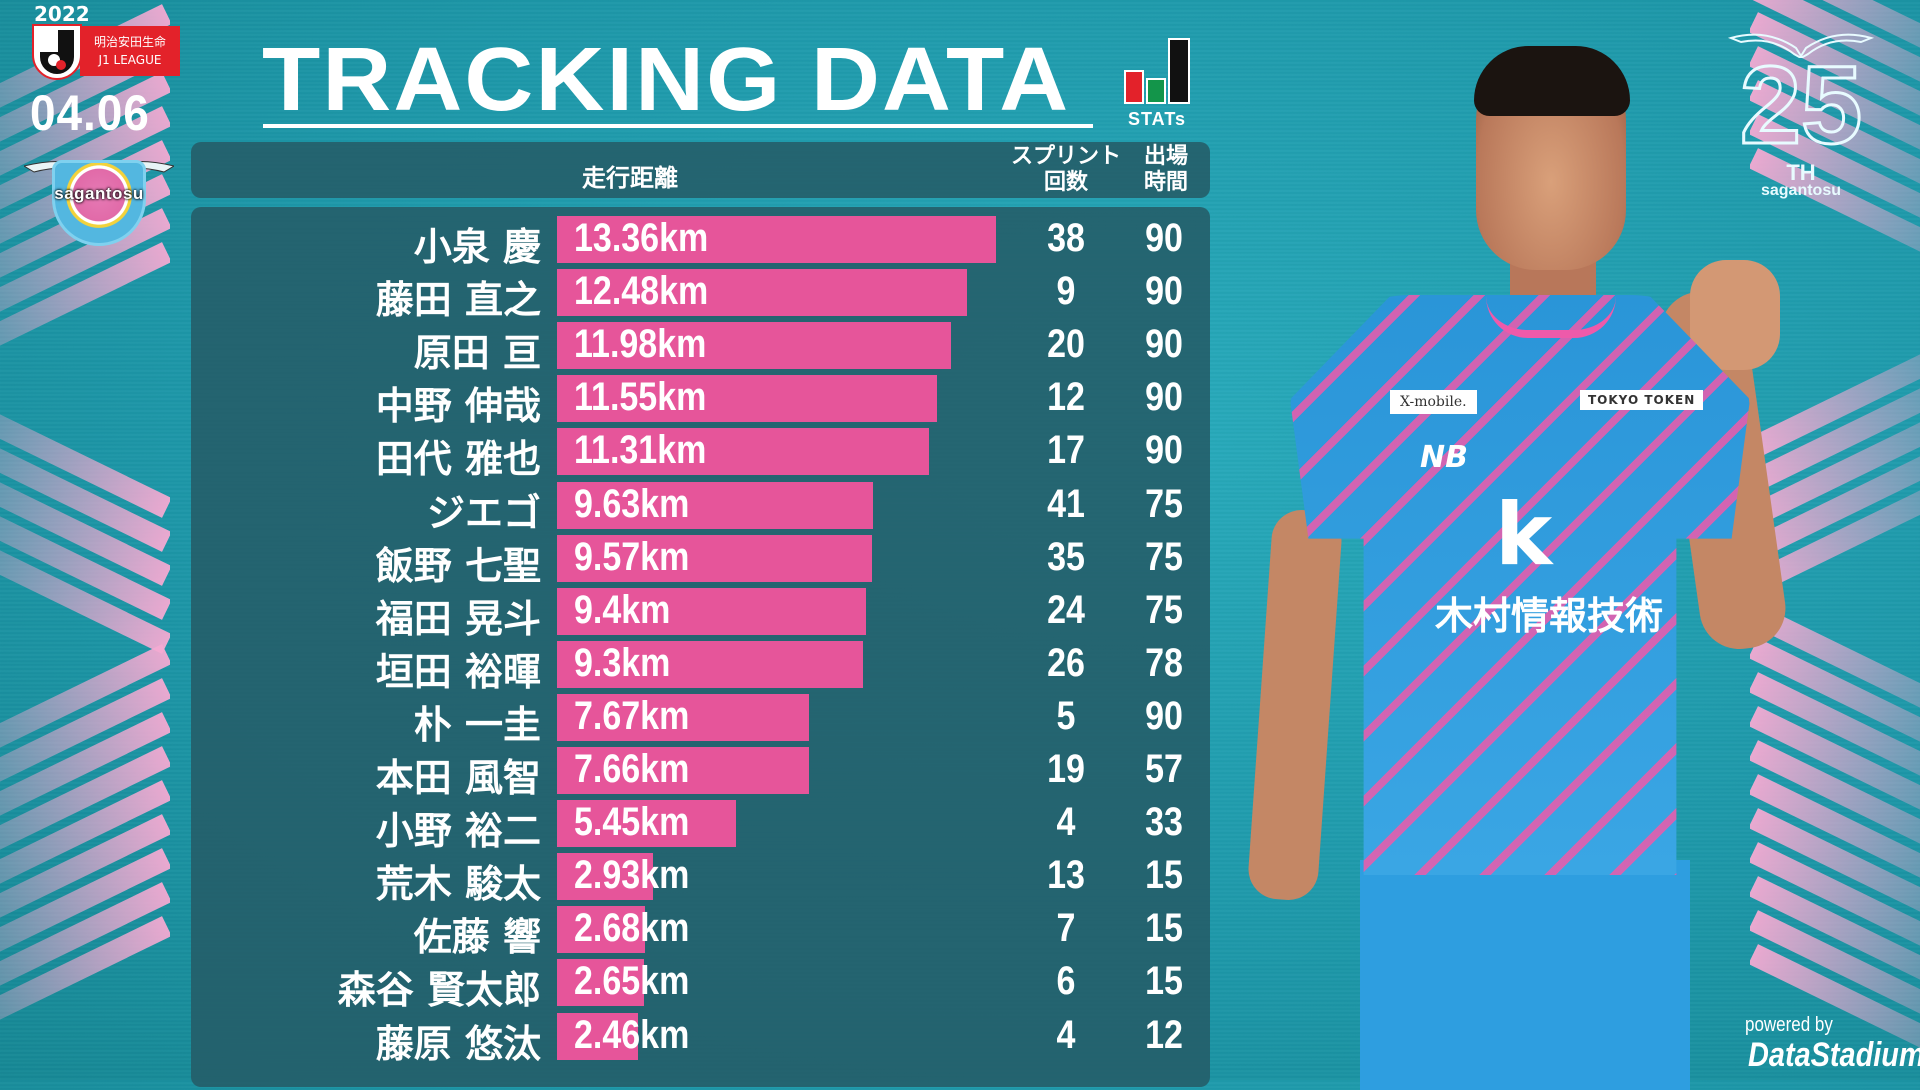 This screenshot has width=1920, height=1090. Describe the element at coordinates (1066, 875) in the screenshot. I see `sprint-count: 13` at that location.